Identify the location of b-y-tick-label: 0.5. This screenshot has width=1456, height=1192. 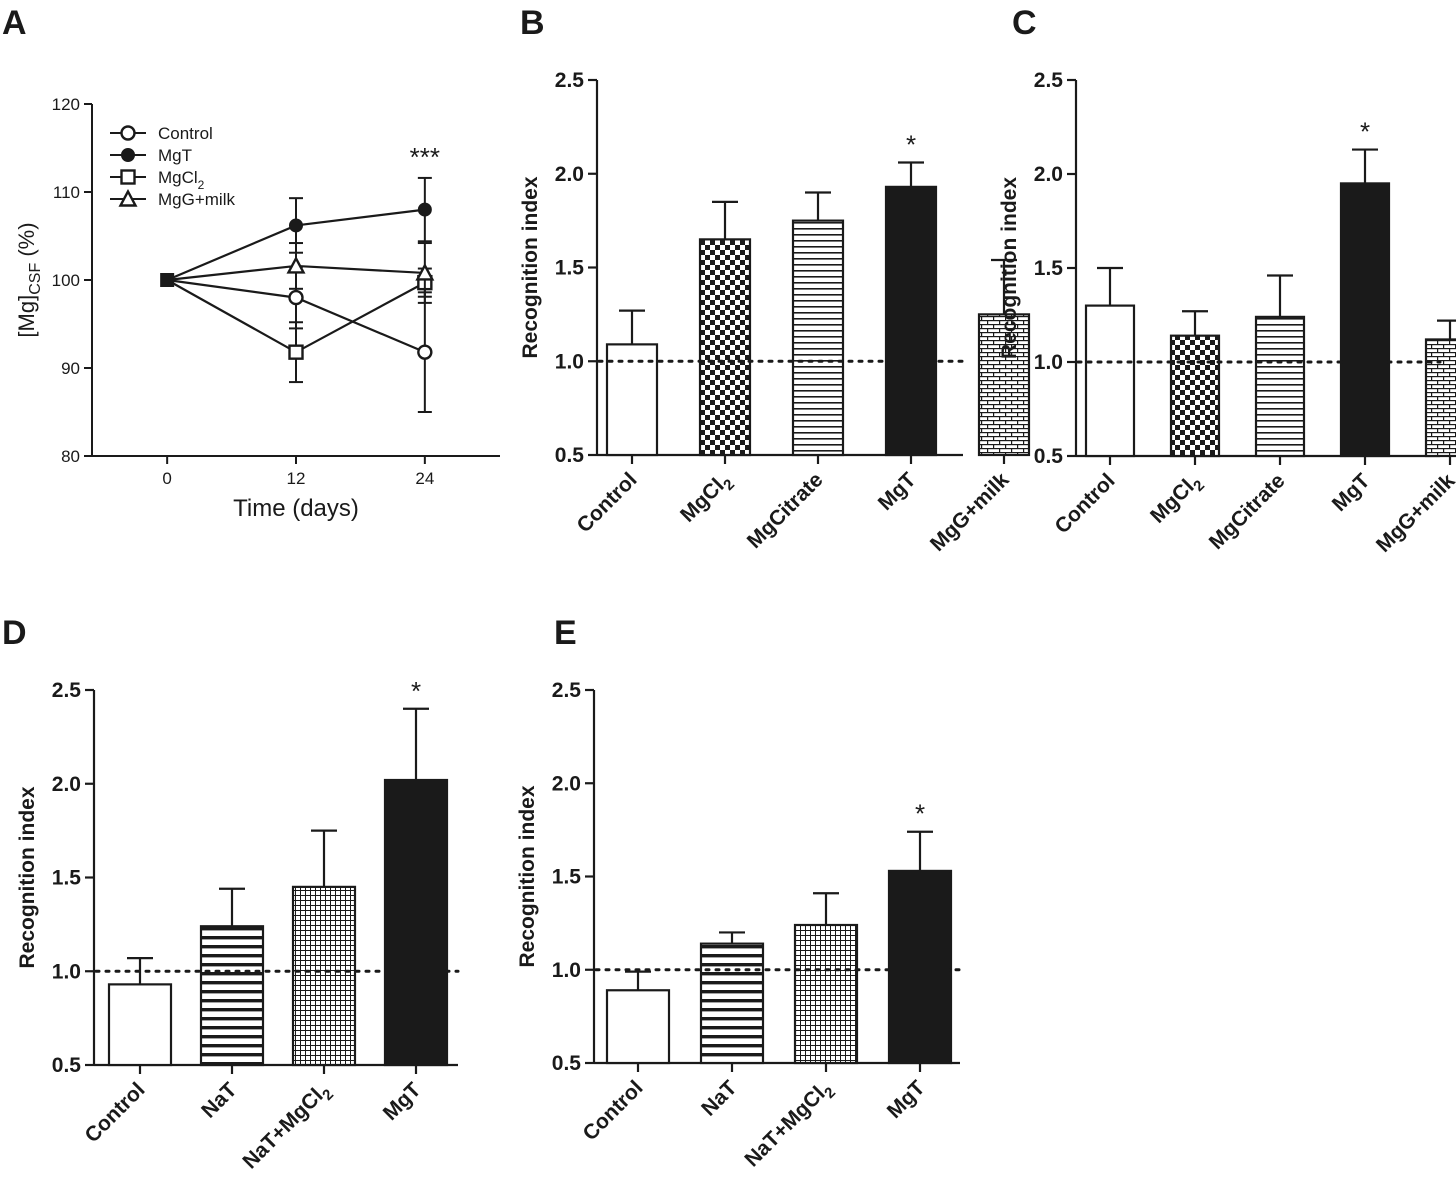
(570, 455).